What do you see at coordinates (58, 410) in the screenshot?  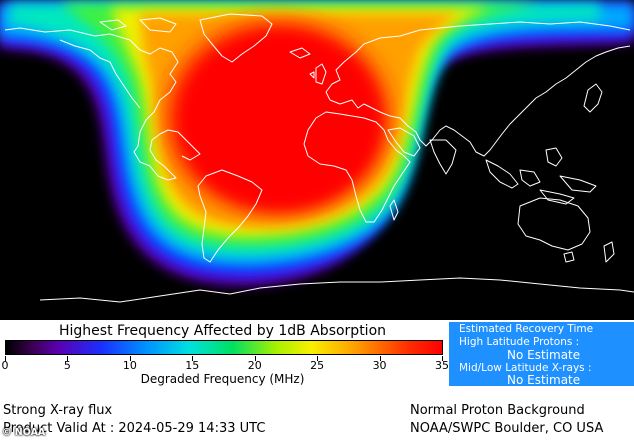 I see `xray-flux-status: Strong X-ray flux` at bounding box center [58, 410].